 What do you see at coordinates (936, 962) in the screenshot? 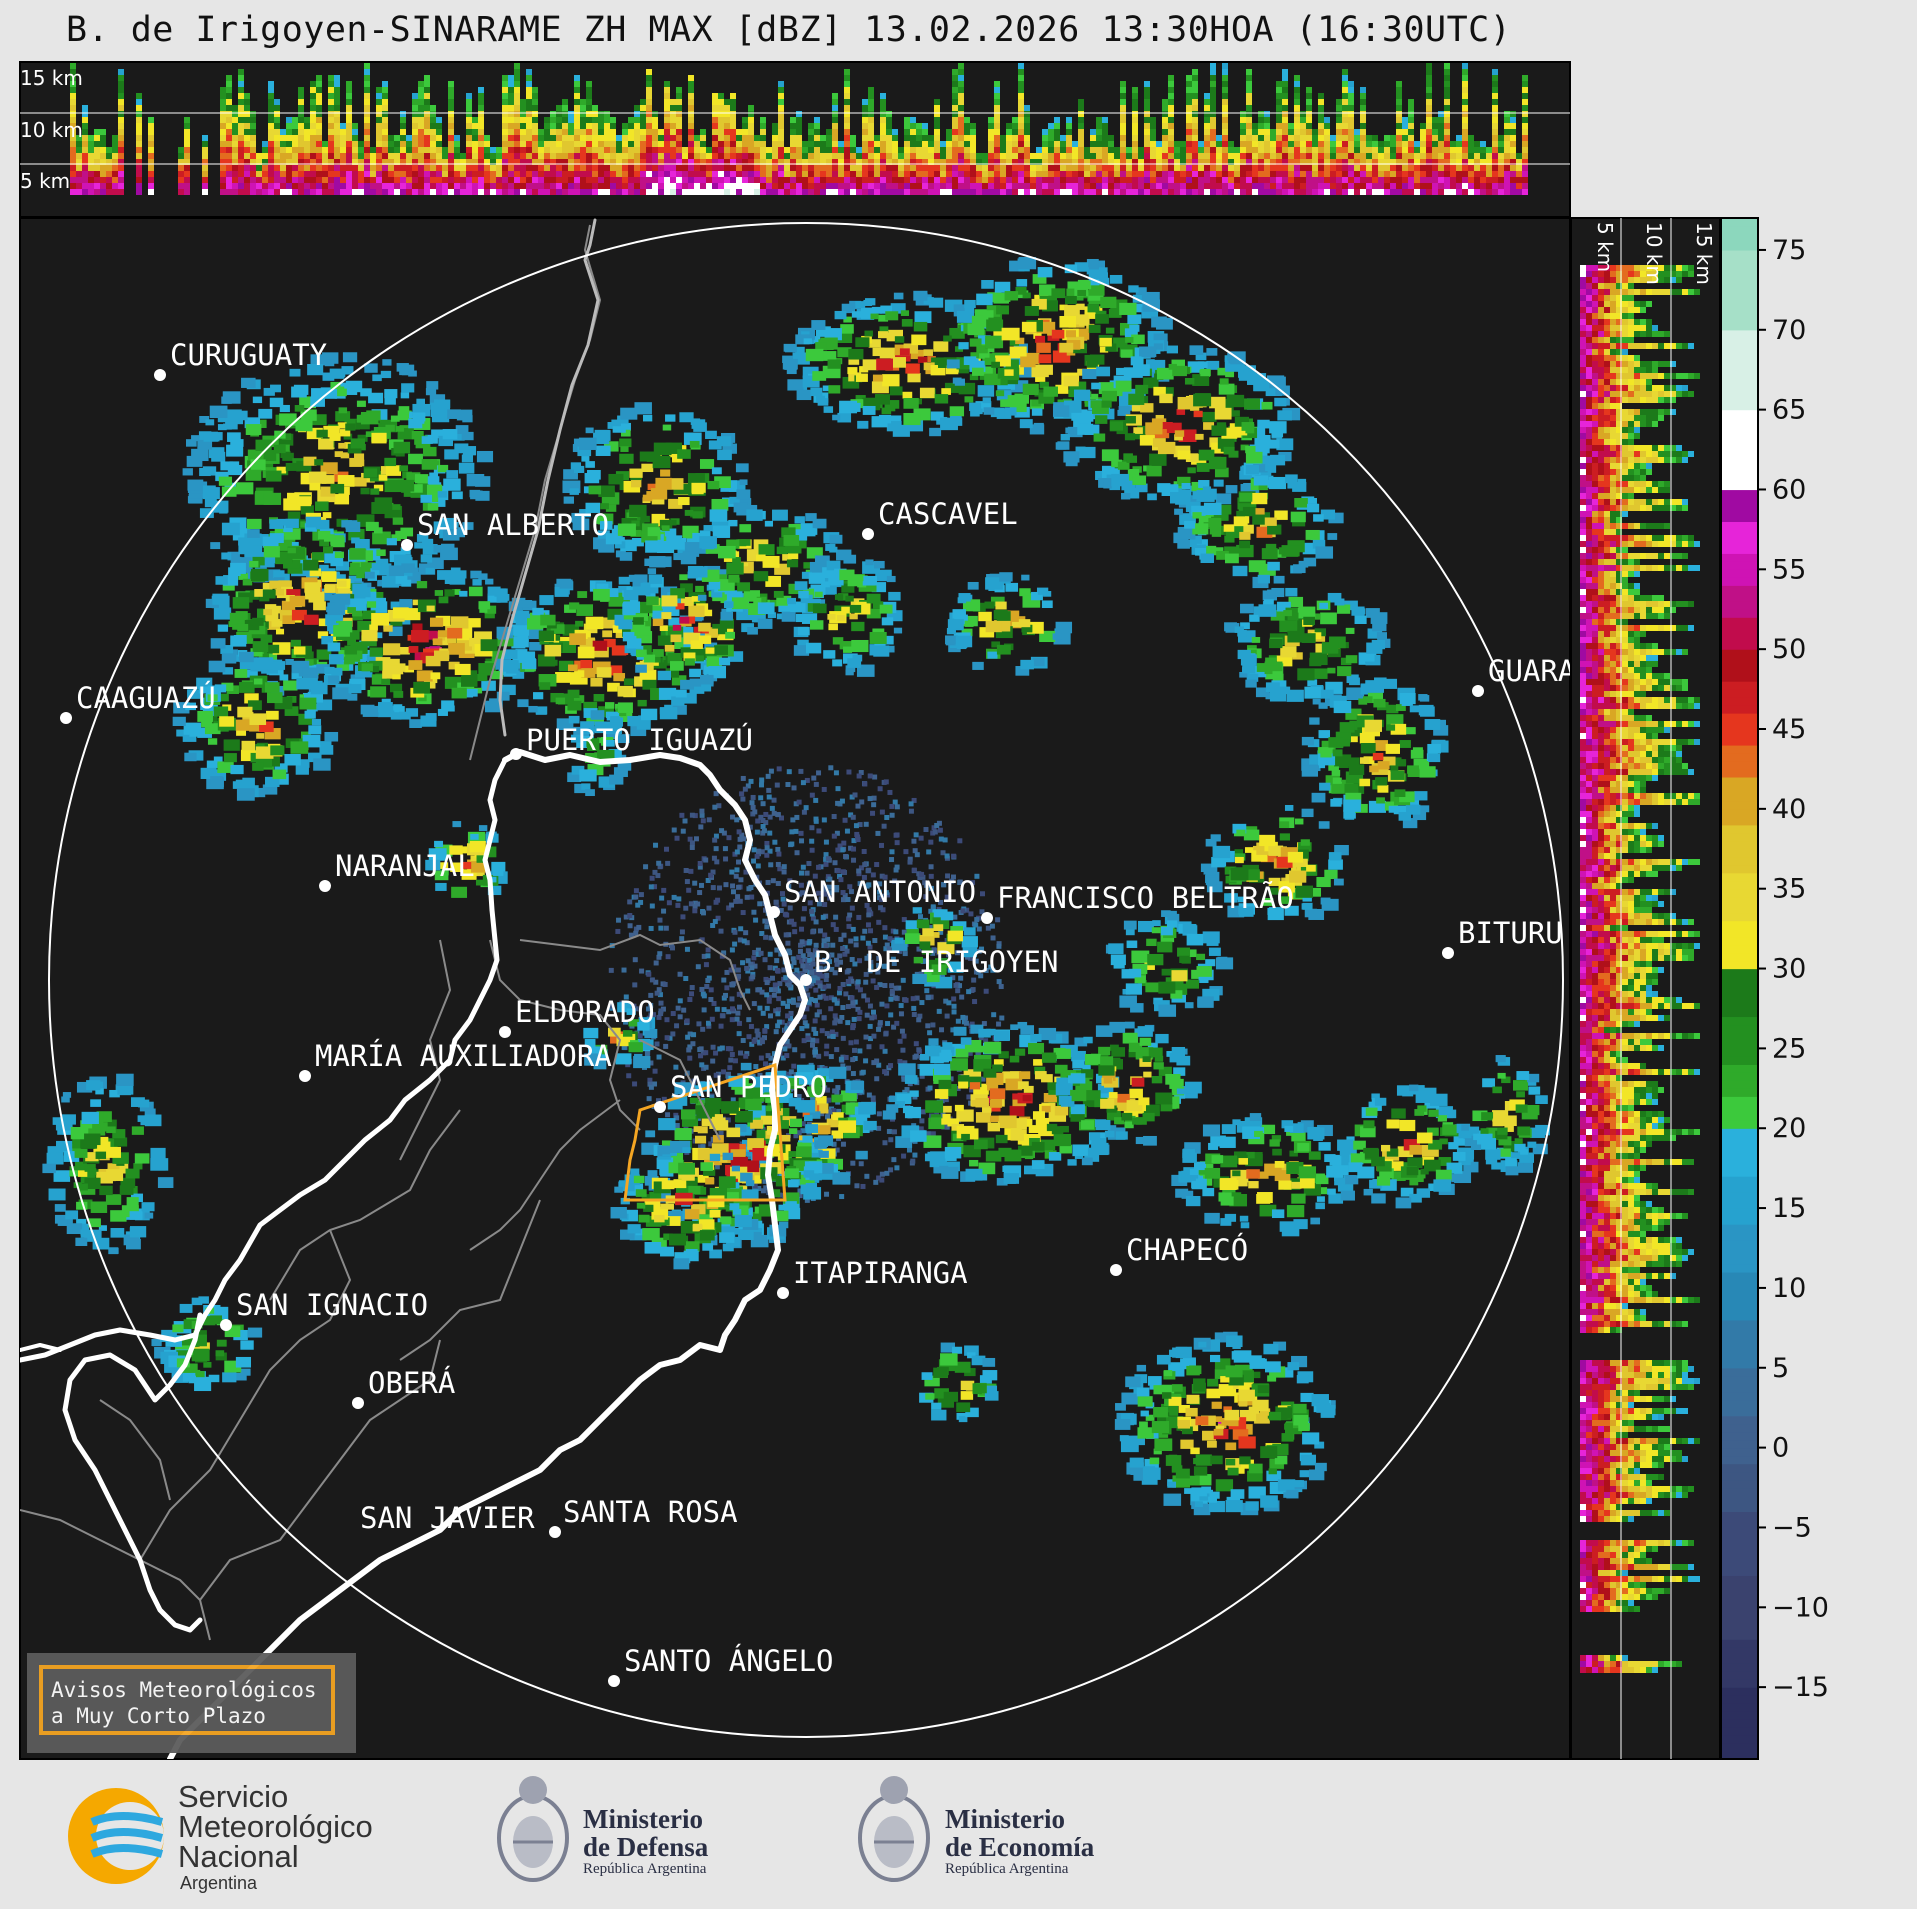
I see `city-label-b-de-irigoyen: B. DE IRIGOYEN` at bounding box center [936, 962].